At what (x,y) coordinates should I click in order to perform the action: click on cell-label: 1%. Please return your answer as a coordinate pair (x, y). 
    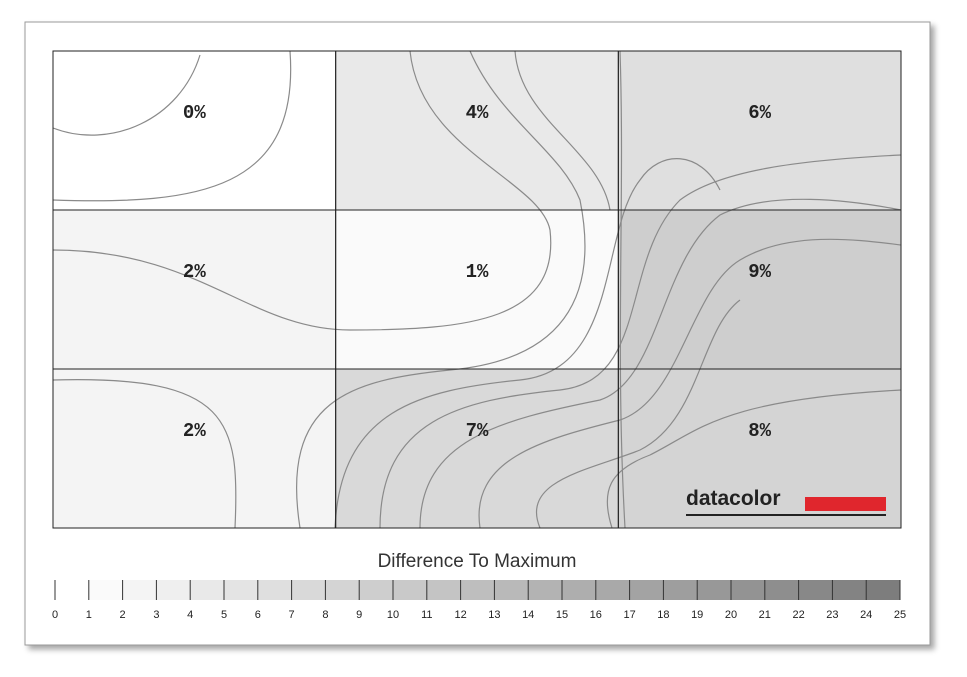
    Looking at the image, I should click on (477, 272).